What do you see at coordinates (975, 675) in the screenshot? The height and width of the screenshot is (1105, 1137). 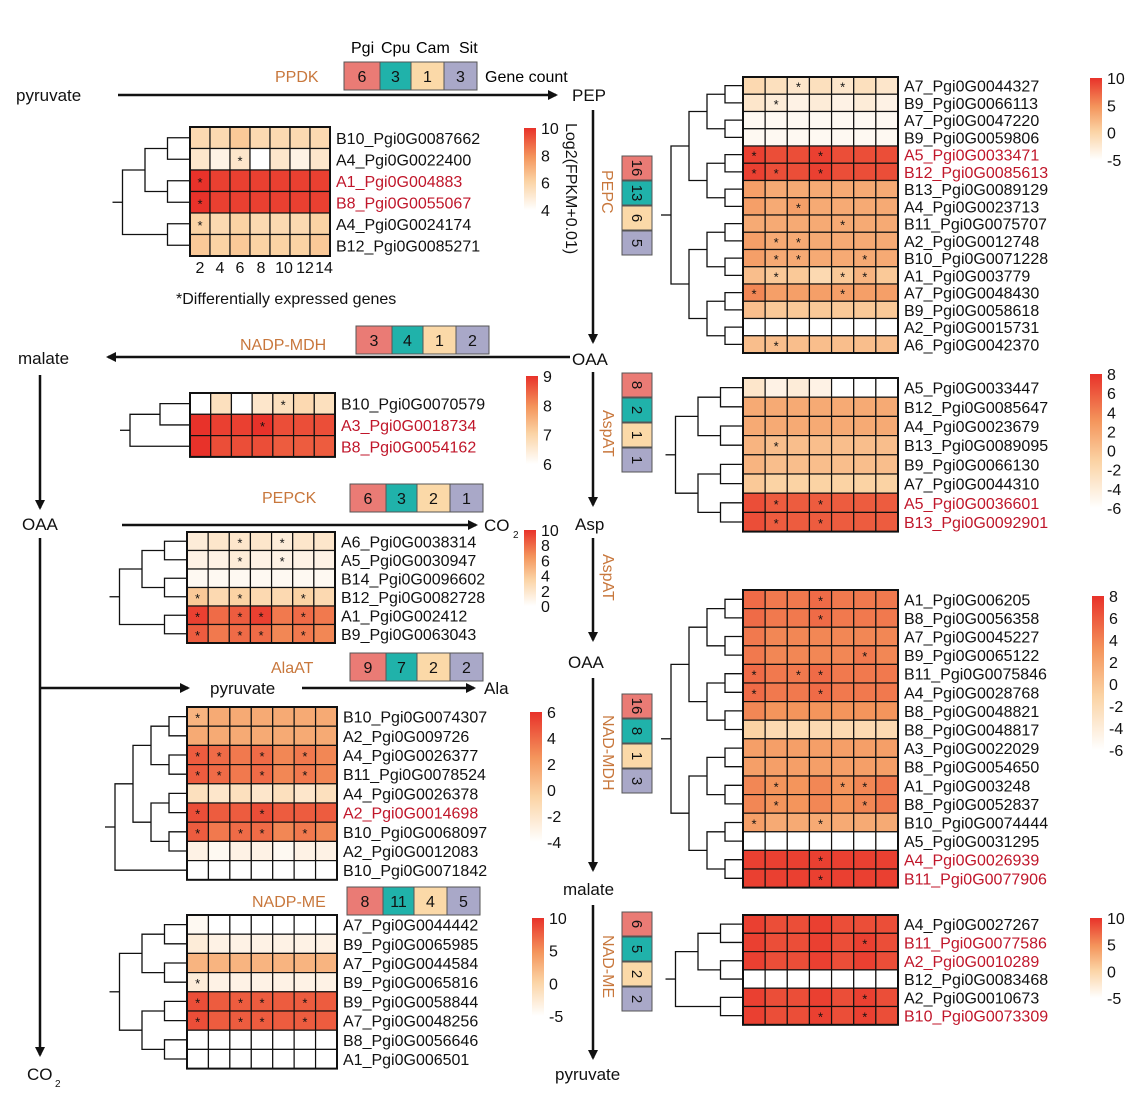 I see `gene-label: B11_Pgi0G0075846` at bounding box center [975, 675].